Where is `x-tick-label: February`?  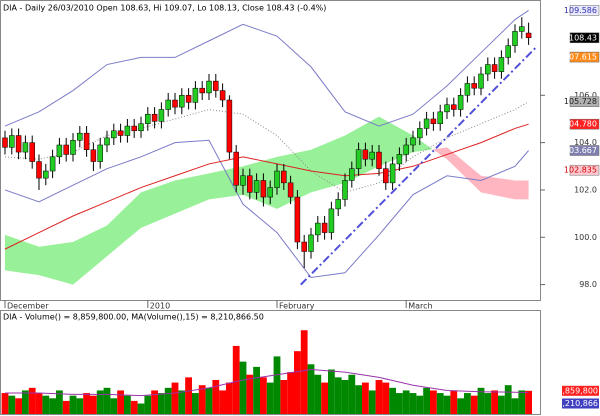
x-tick-label: February is located at coordinates (297, 306).